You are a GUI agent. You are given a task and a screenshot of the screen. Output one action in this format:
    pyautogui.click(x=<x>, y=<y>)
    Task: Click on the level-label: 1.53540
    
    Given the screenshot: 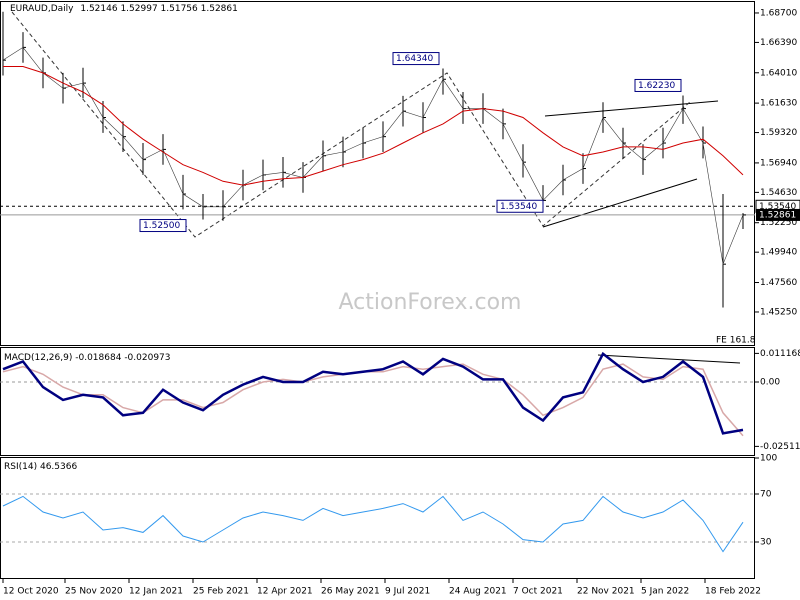 What is the action you would take?
    pyautogui.click(x=777, y=207)
    